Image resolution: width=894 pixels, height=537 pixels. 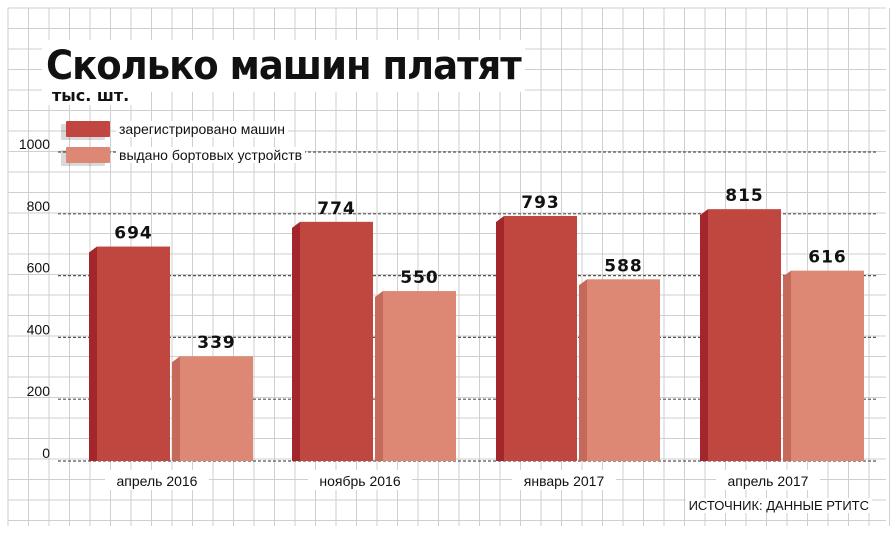 I want to click on x-tick-label: ноябрь 2016, so click(x=359, y=481).